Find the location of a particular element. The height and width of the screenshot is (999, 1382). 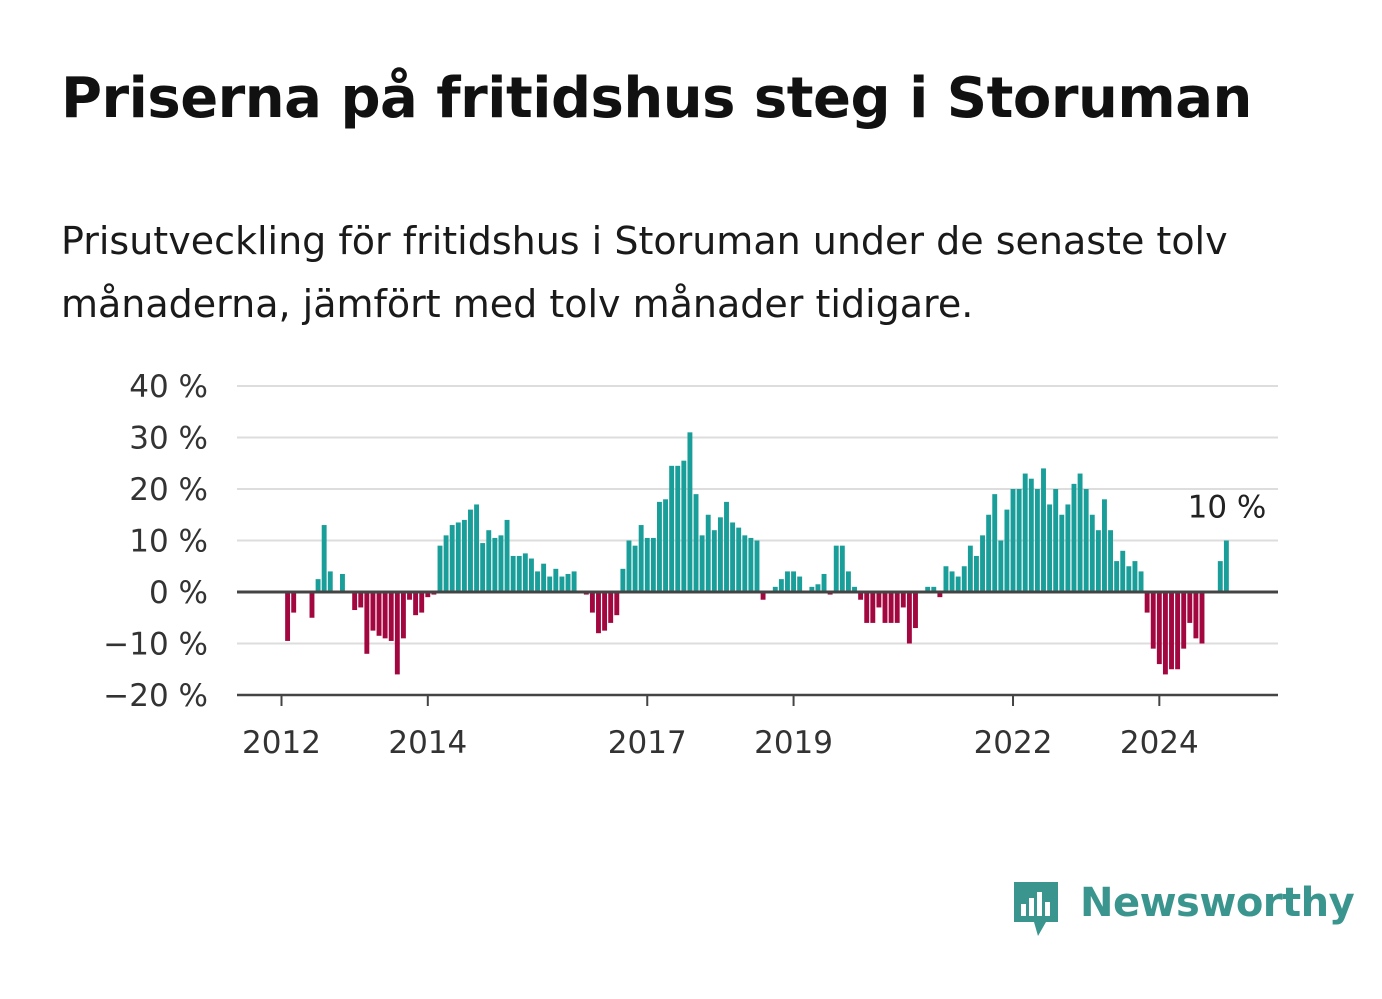

chart-title: Priserna på fritidshus steg i Storuman is located at coordinates (656, 98).